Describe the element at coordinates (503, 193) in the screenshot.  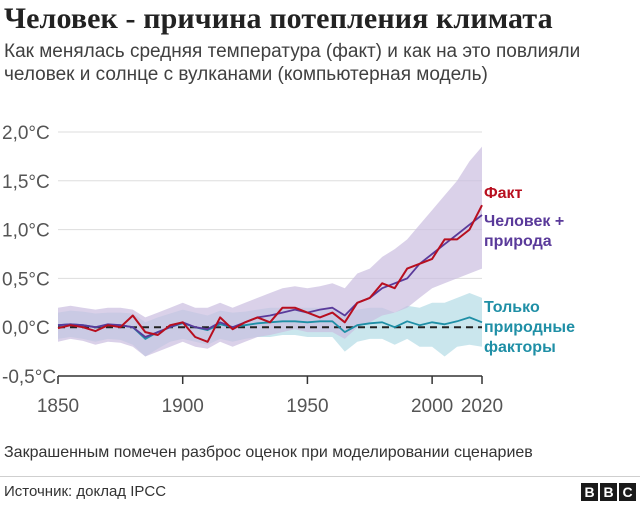
I see `observed-label: Факт` at that location.